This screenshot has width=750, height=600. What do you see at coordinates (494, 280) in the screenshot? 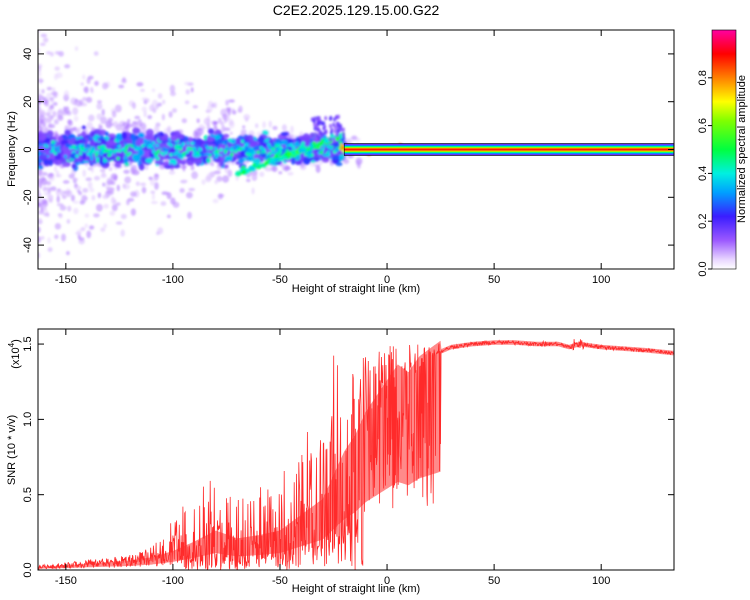
I see `x-tick-label: 50` at bounding box center [494, 280].